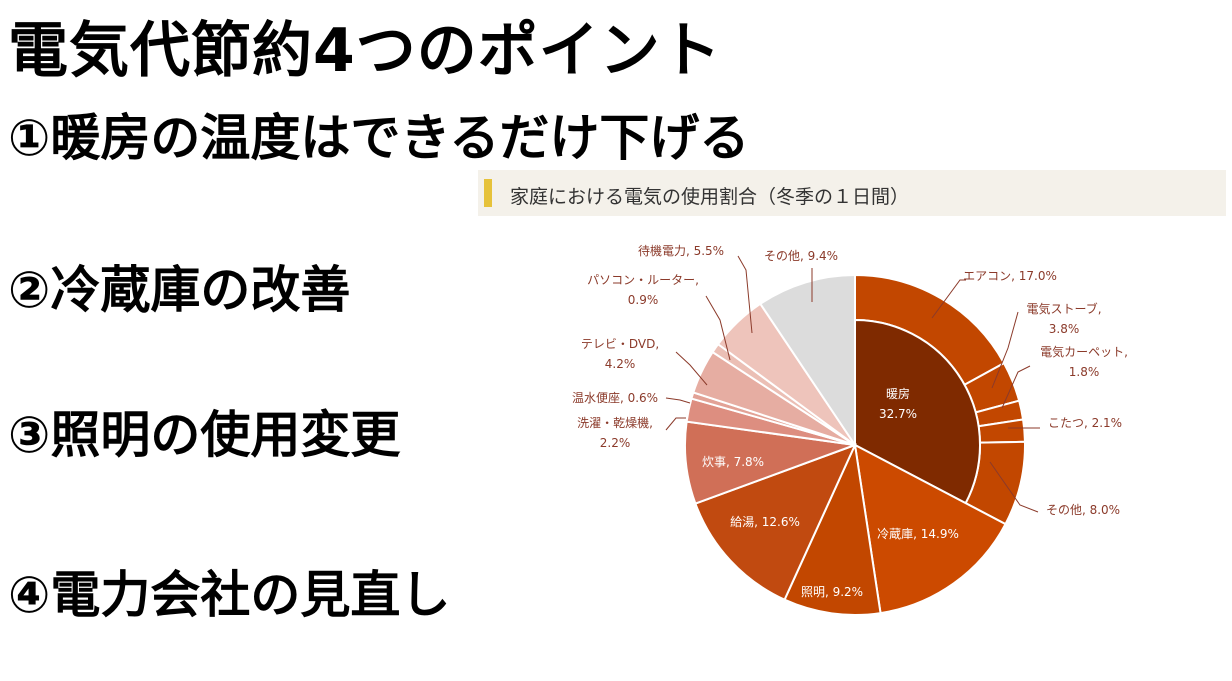 The width and height of the screenshot is (1232, 681). Describe the element at coordinates (379, 138) in the screenshot. I see `point-1: ①暖房の温度はできるだけ下げる` at that location.